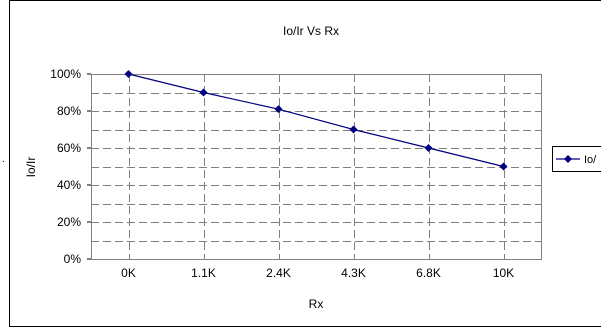  What do you see at coordinates (577, 159) in the screenshot?
I see `legend: Io/` at bounding box center [577, 159].